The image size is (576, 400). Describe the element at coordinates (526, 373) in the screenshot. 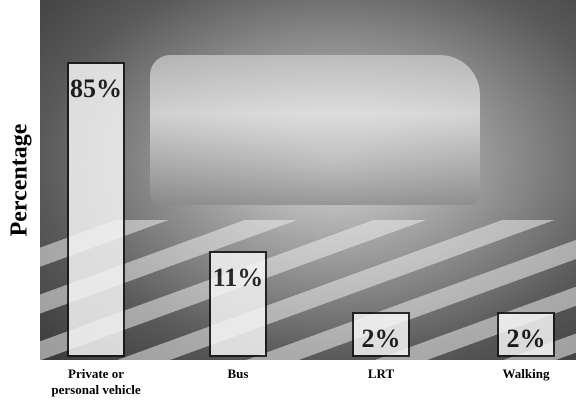

I see `x-tick-label: Walking` at that location.